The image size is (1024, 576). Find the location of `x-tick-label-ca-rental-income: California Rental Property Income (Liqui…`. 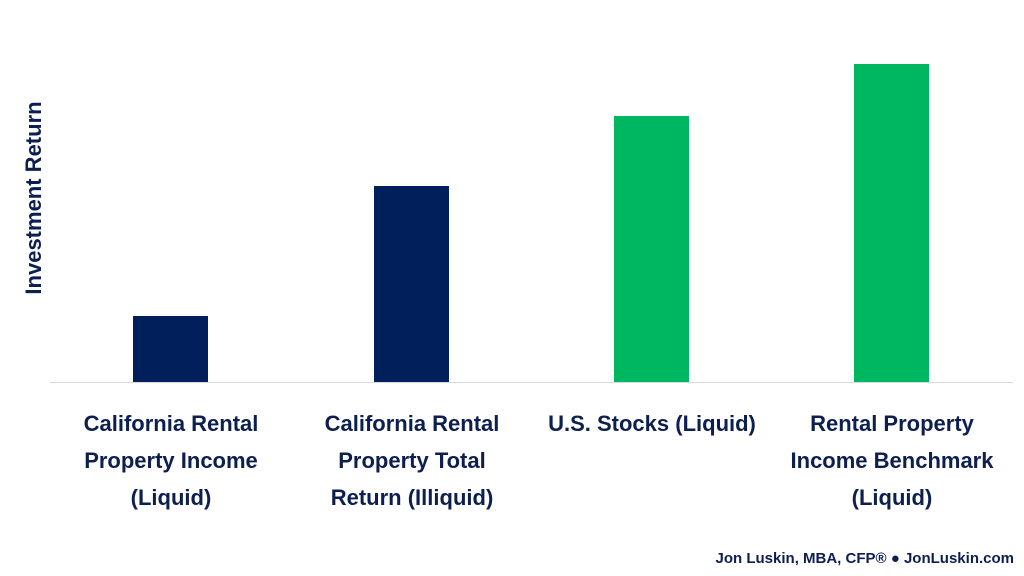

x-tick-label-ca-rental-income: California Rental Property Income (Liqui… is located at coordinates (171, 460).